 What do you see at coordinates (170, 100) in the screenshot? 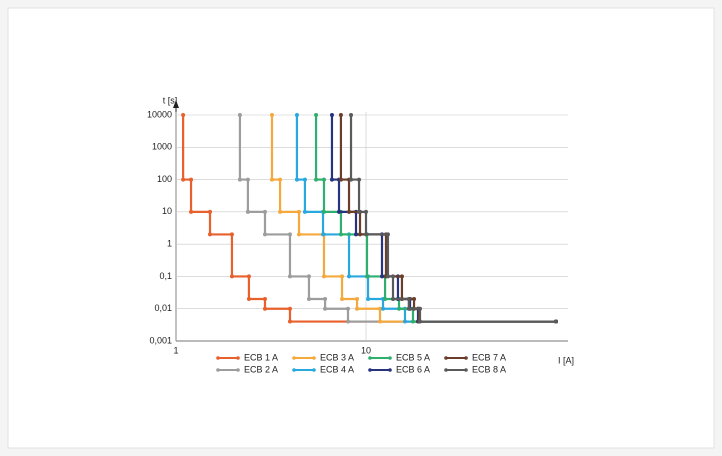
I see `y-axis-label: t [s]` at bounding box center [170, 100].